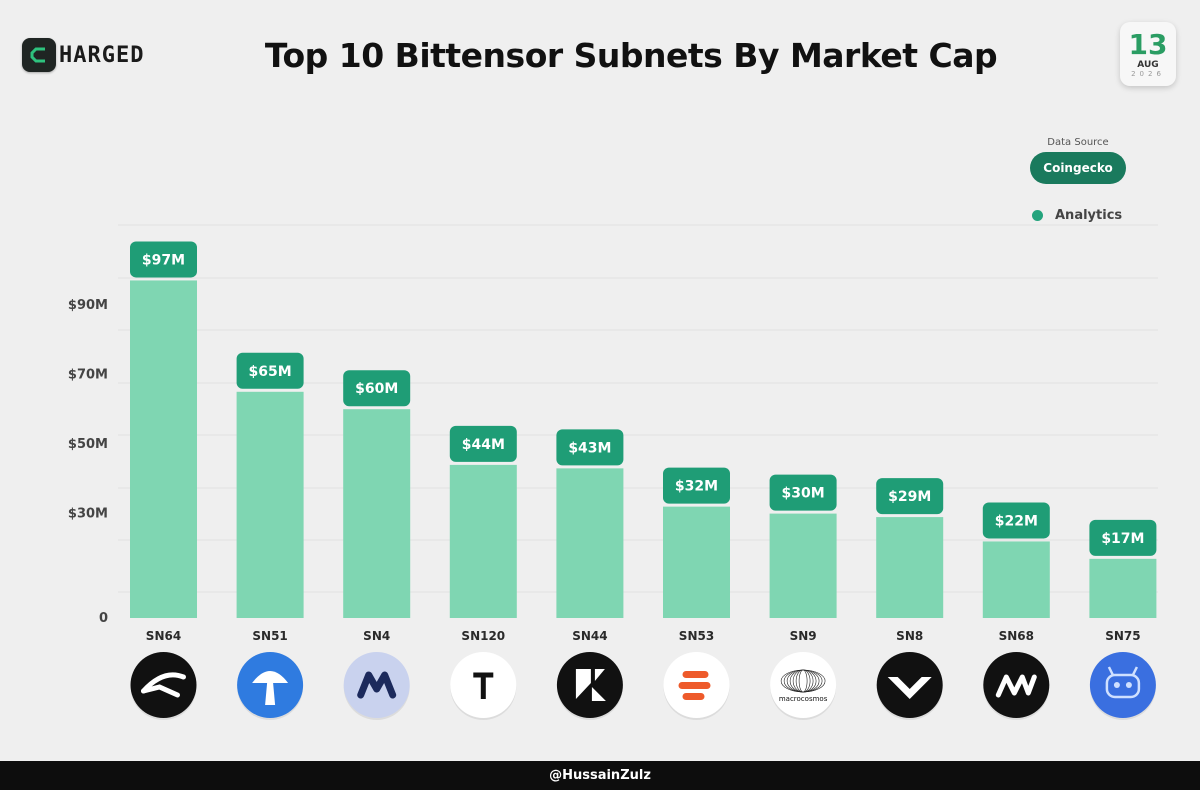  Describe the element at coordinates (1078, 142) in the screenshot. I see `data-source-label: Data Source` at that location.